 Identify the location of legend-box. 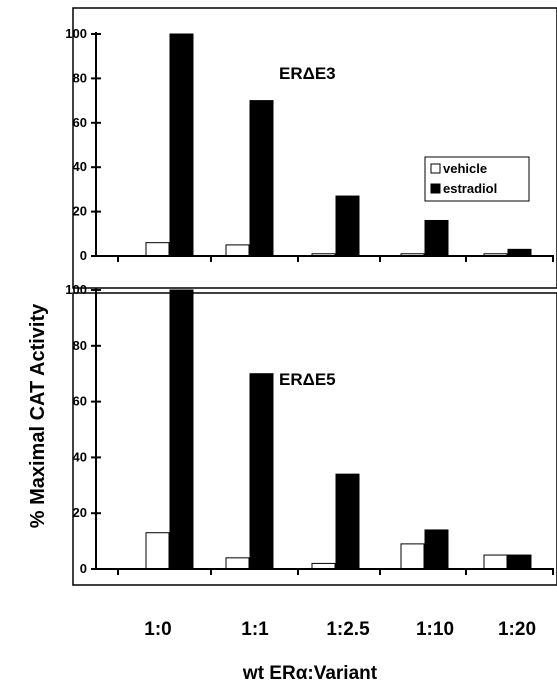
(477, 179).